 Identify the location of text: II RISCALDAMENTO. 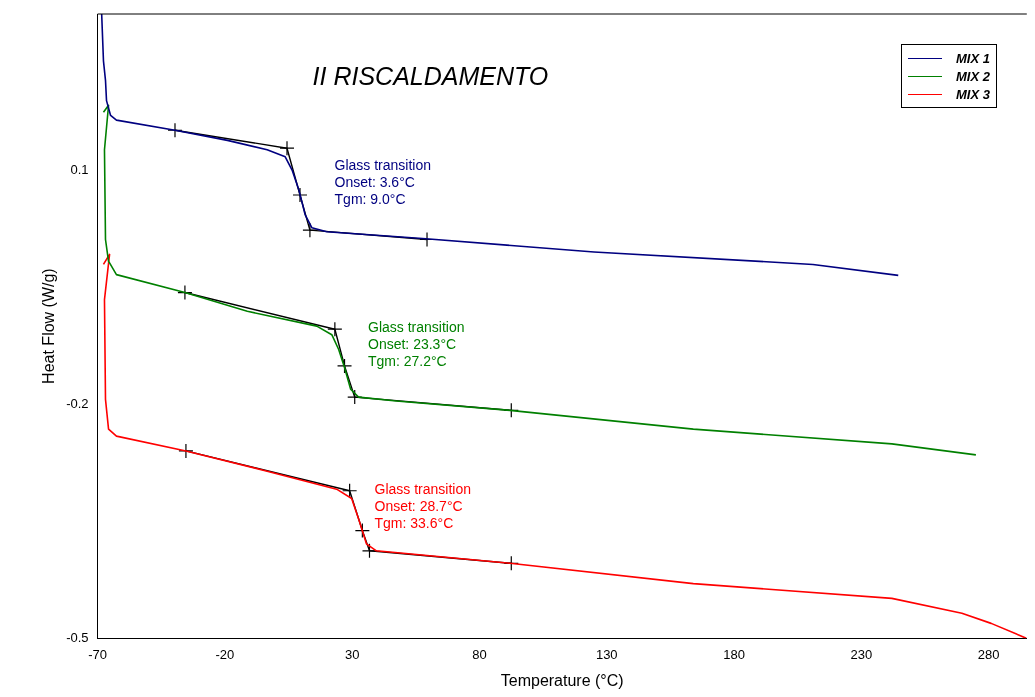
(430, 76).